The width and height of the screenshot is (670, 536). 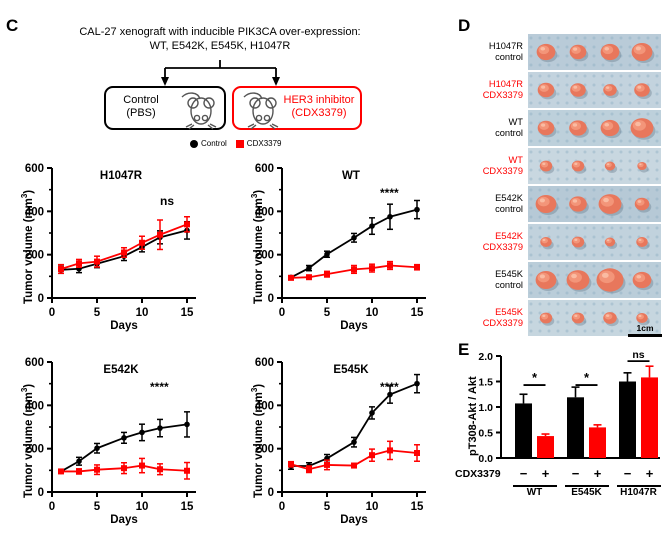 I want to click on chart-title: E545K, so click(x=351, y=370).